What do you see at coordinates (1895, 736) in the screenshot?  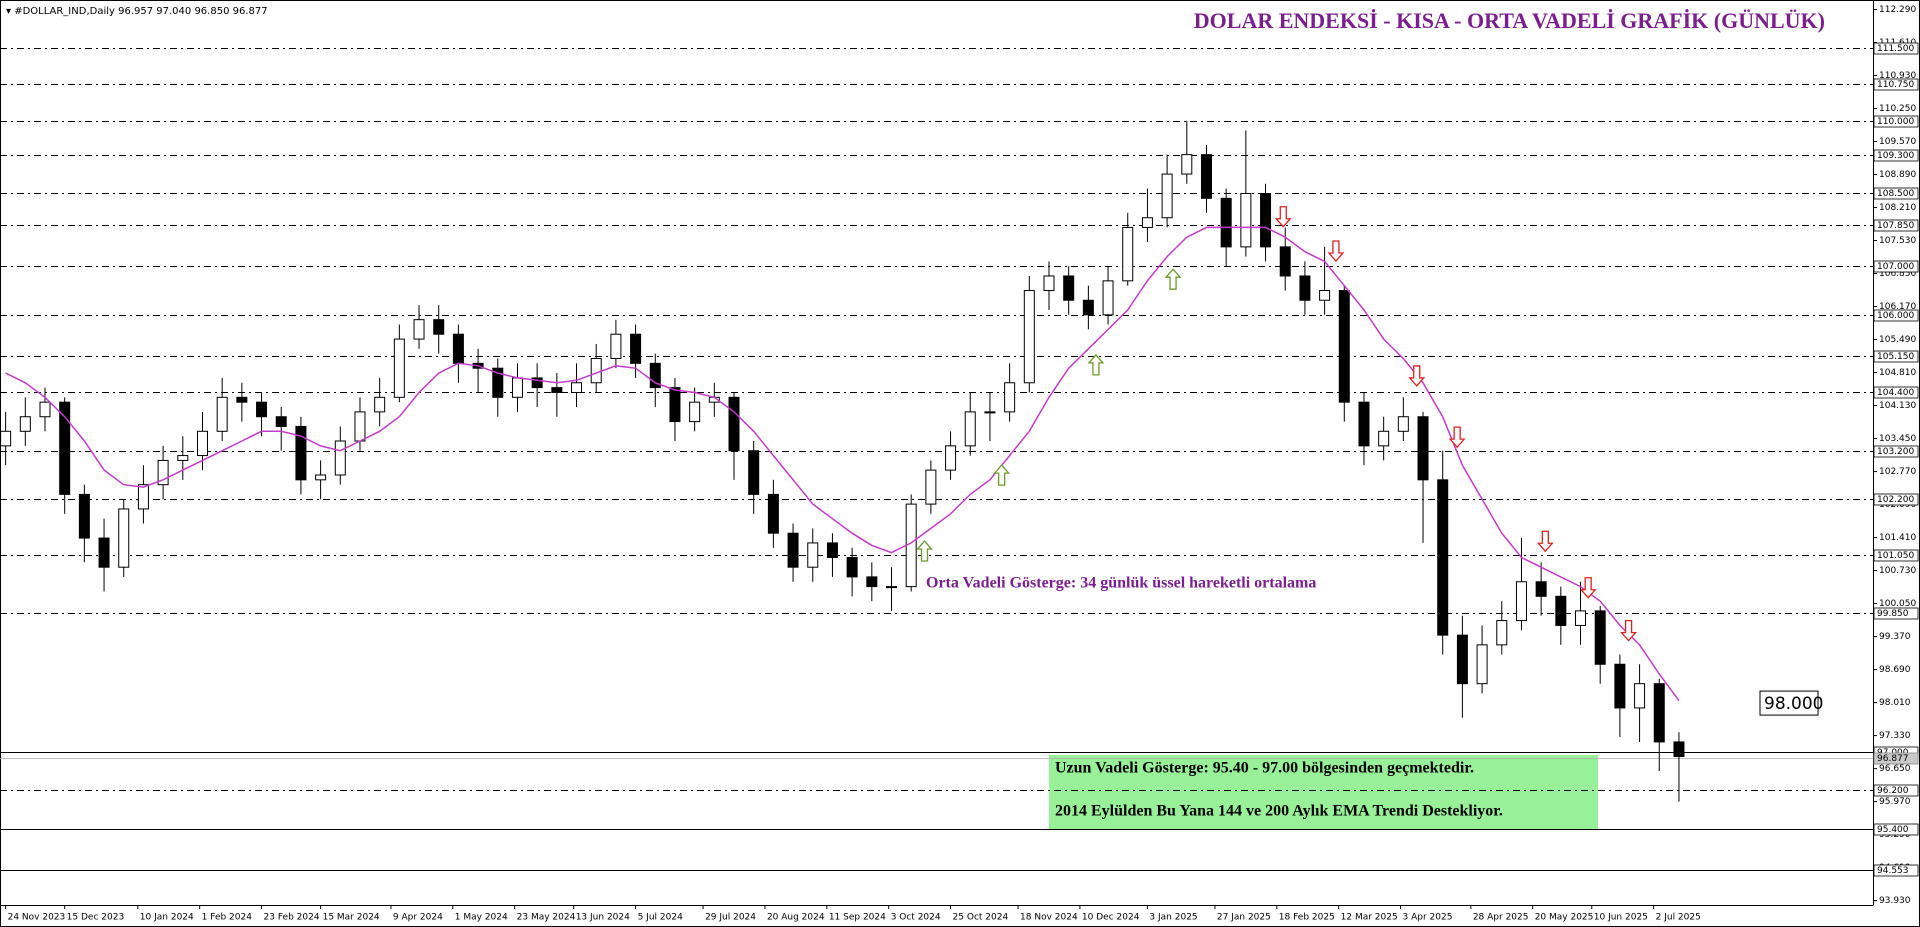 I see `y-tick-label: 97.330` at bounding box center [1895, 736].